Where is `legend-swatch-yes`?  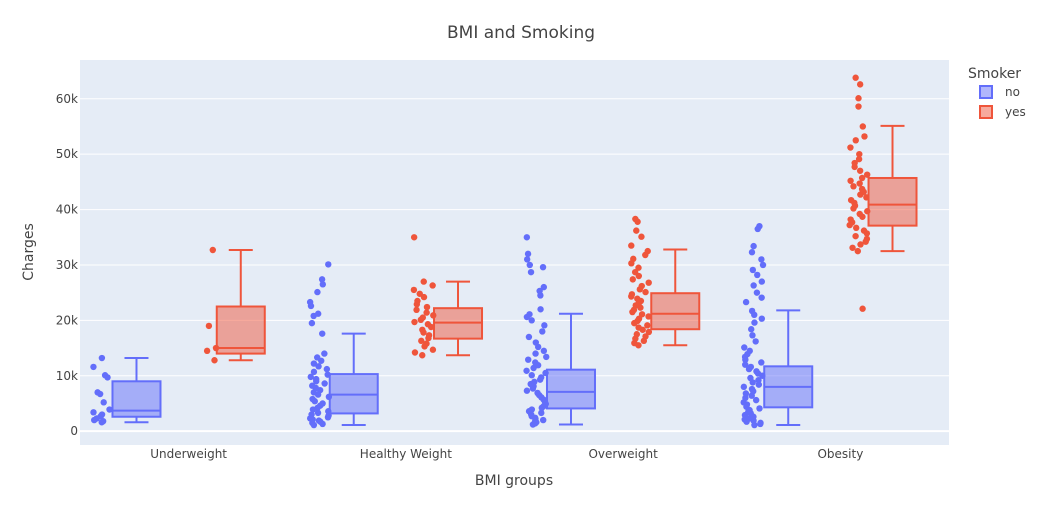
legend-swatch-yes is located at coordinates (986, 112).